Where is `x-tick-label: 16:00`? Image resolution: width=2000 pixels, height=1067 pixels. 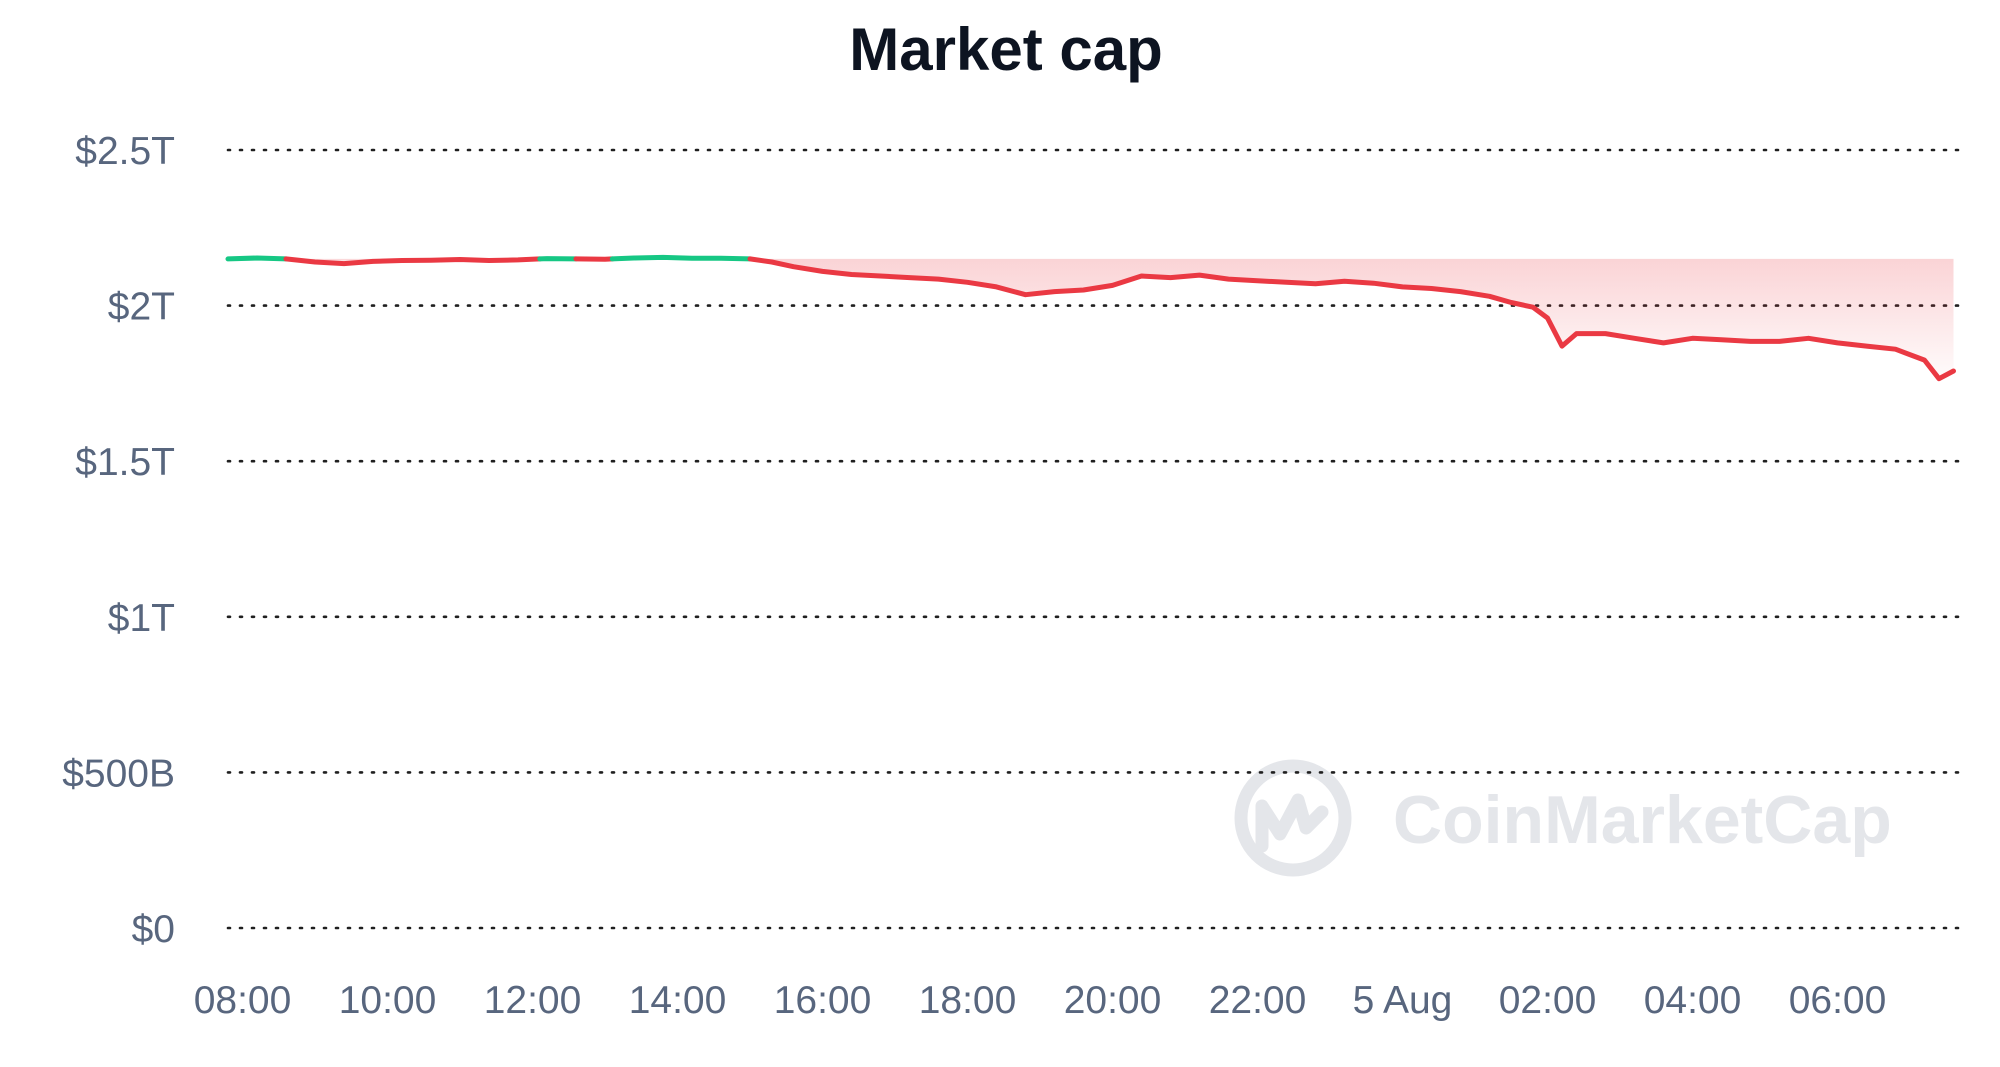
x-tick-label: 16:00 is located at coordinates (823, 1000).